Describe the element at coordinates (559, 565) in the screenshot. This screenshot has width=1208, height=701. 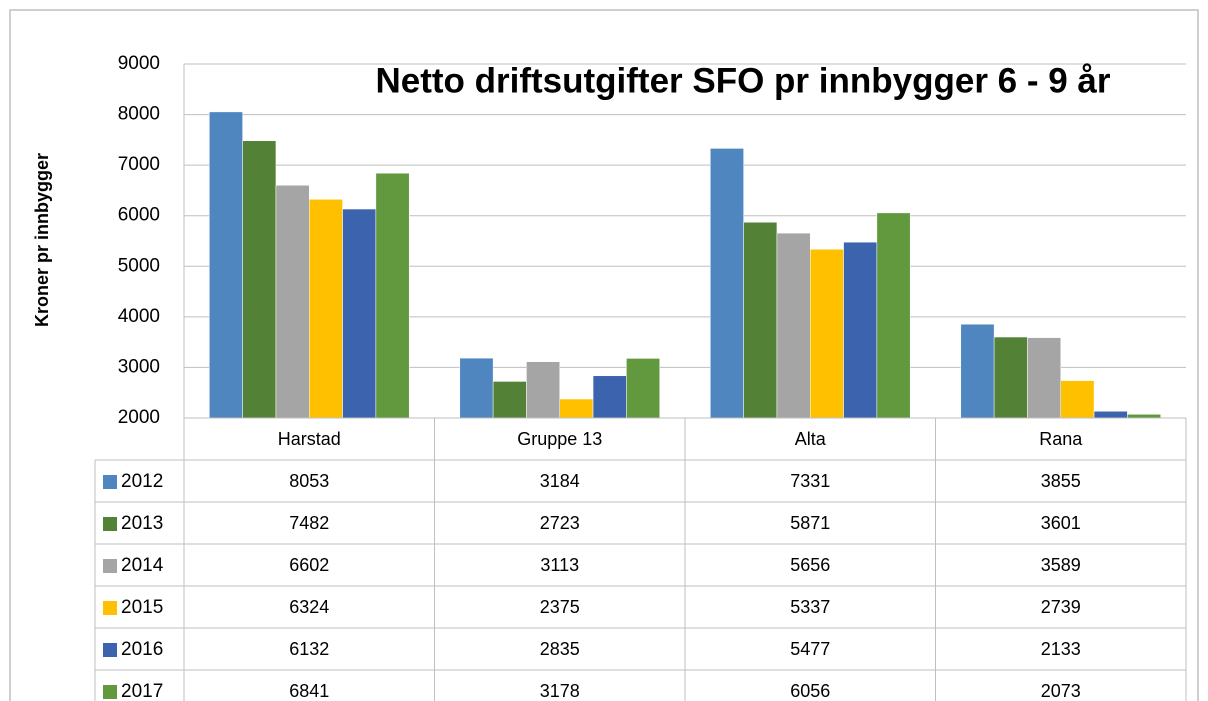
I see `table-cell: 3113` at that location.